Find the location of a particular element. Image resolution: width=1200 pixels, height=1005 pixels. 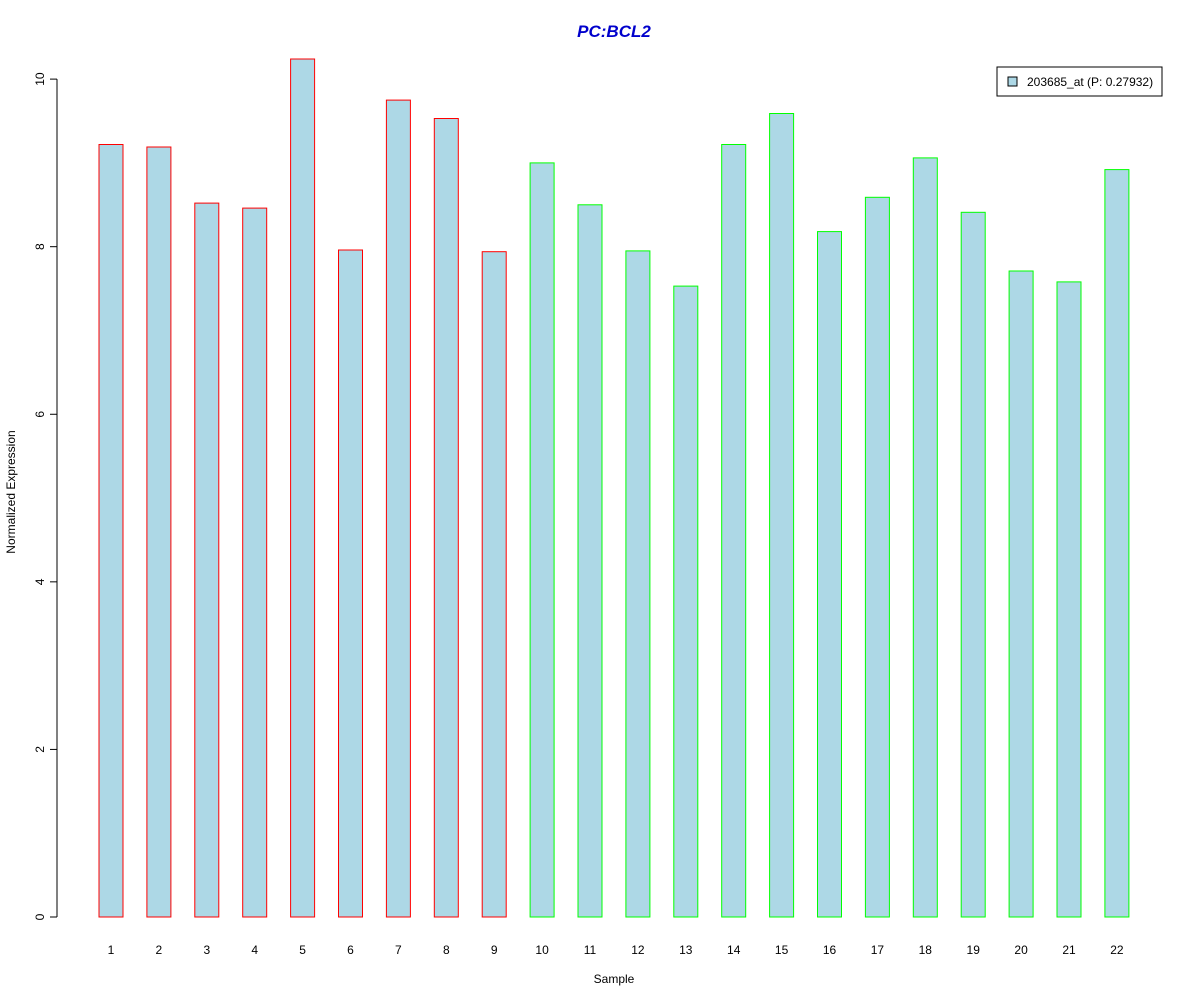

x-axis-tick-label: 4 is located at coordinates (254, 950).